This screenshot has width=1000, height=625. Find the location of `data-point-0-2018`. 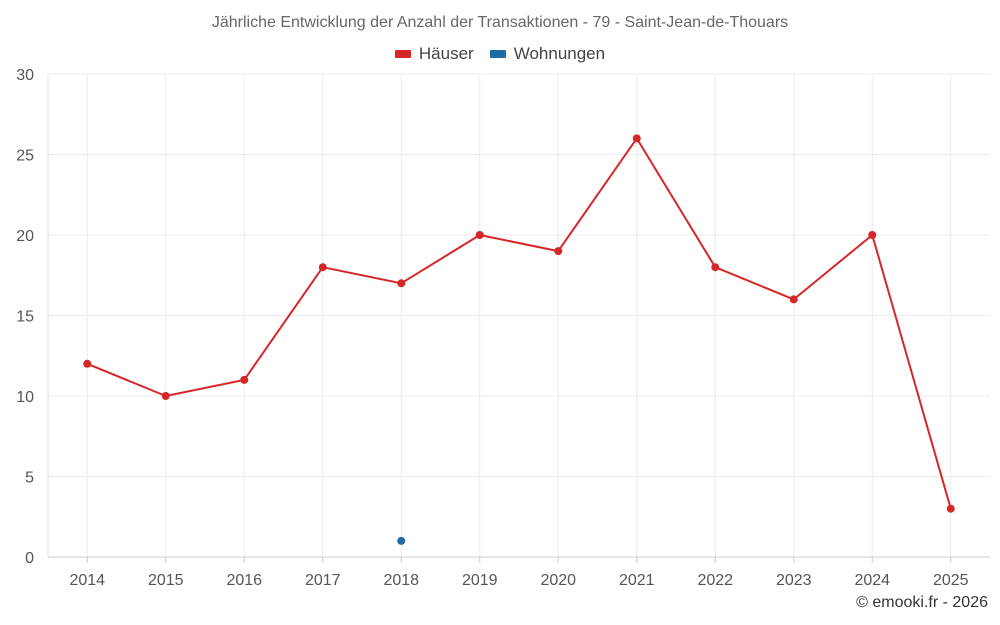

data-point-0-2018 is located at coordinates (401, 283).